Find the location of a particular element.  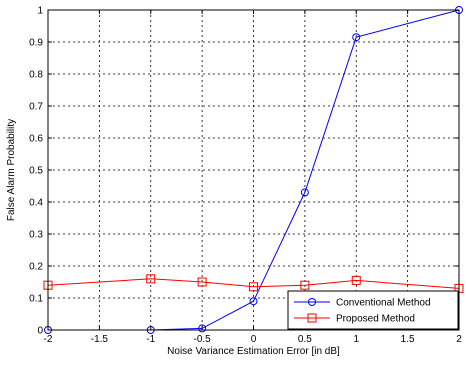

x-tick-label: -0.5 is located at coordinates (203, 339).